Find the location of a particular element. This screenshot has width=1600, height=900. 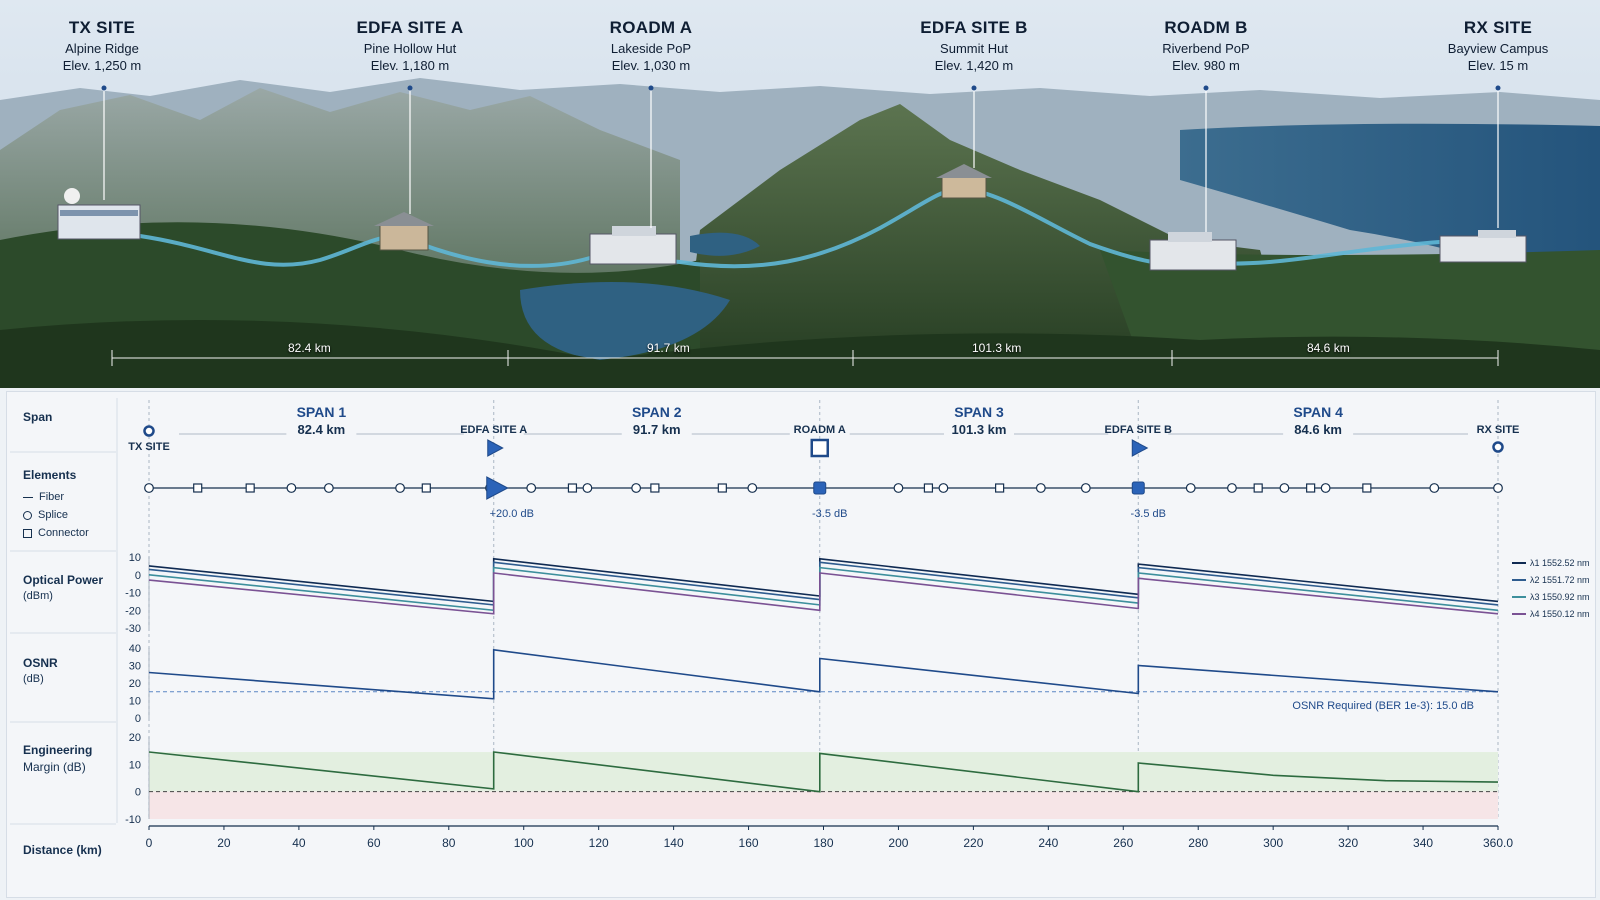

legend-label: Splice is located at coordinates (53, 515).